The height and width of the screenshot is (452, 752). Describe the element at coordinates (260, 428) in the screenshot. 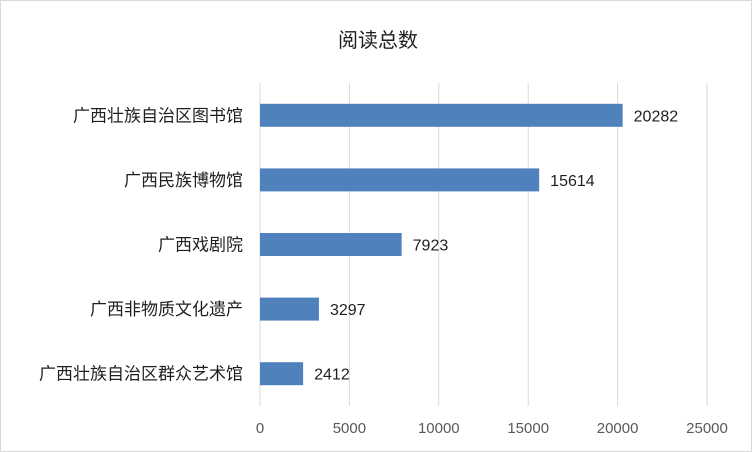

I see `x-tick-label: 0` at that location.